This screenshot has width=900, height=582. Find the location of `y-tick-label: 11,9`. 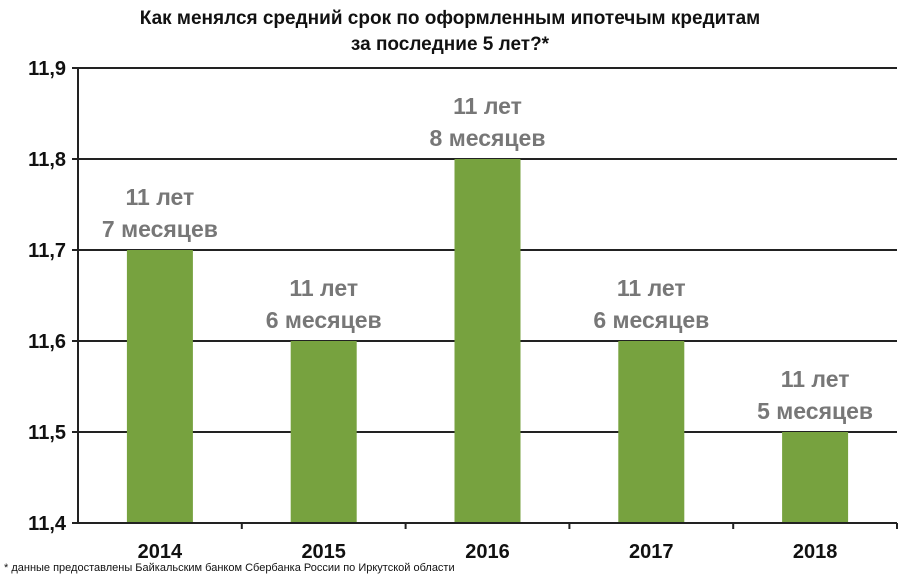

y-tick-label: 11,9 is located at coordinates (47, 69).